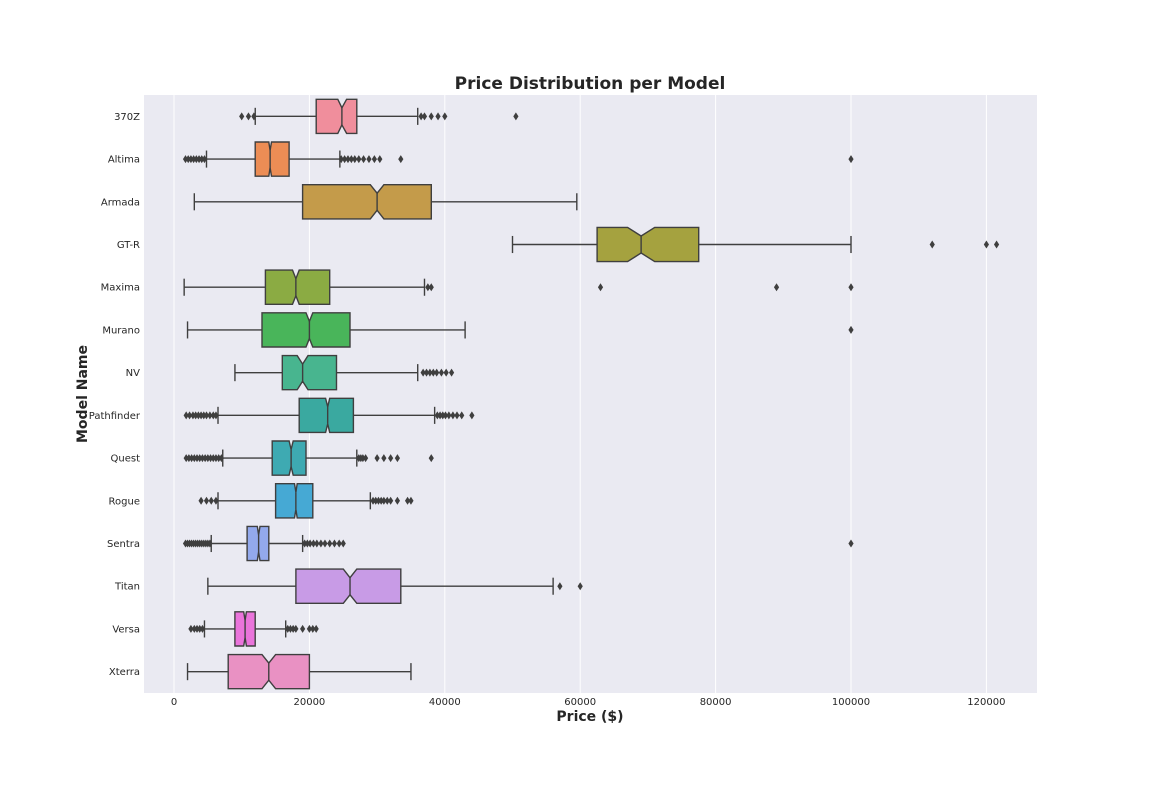 The height and width of the screenshot is (792, 1152). Describe the element at coordinates (124, 501) in the screenshot. I see `y-tick-label: Rogue` at that location.